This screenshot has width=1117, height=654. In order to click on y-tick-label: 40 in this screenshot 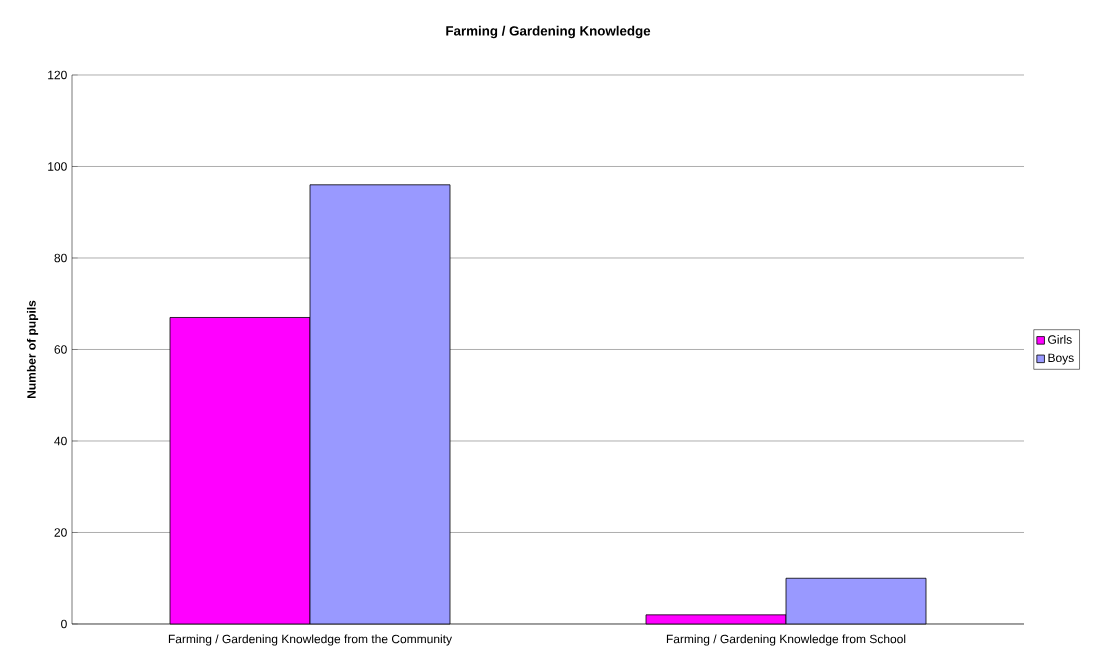, I will do `click(60, 441)`.